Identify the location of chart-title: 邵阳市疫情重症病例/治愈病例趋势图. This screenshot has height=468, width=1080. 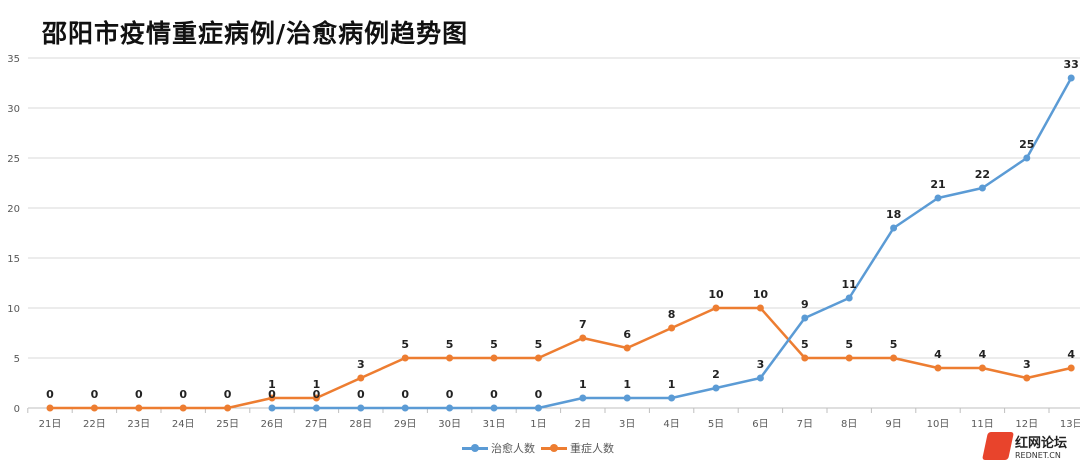
(255, 33).